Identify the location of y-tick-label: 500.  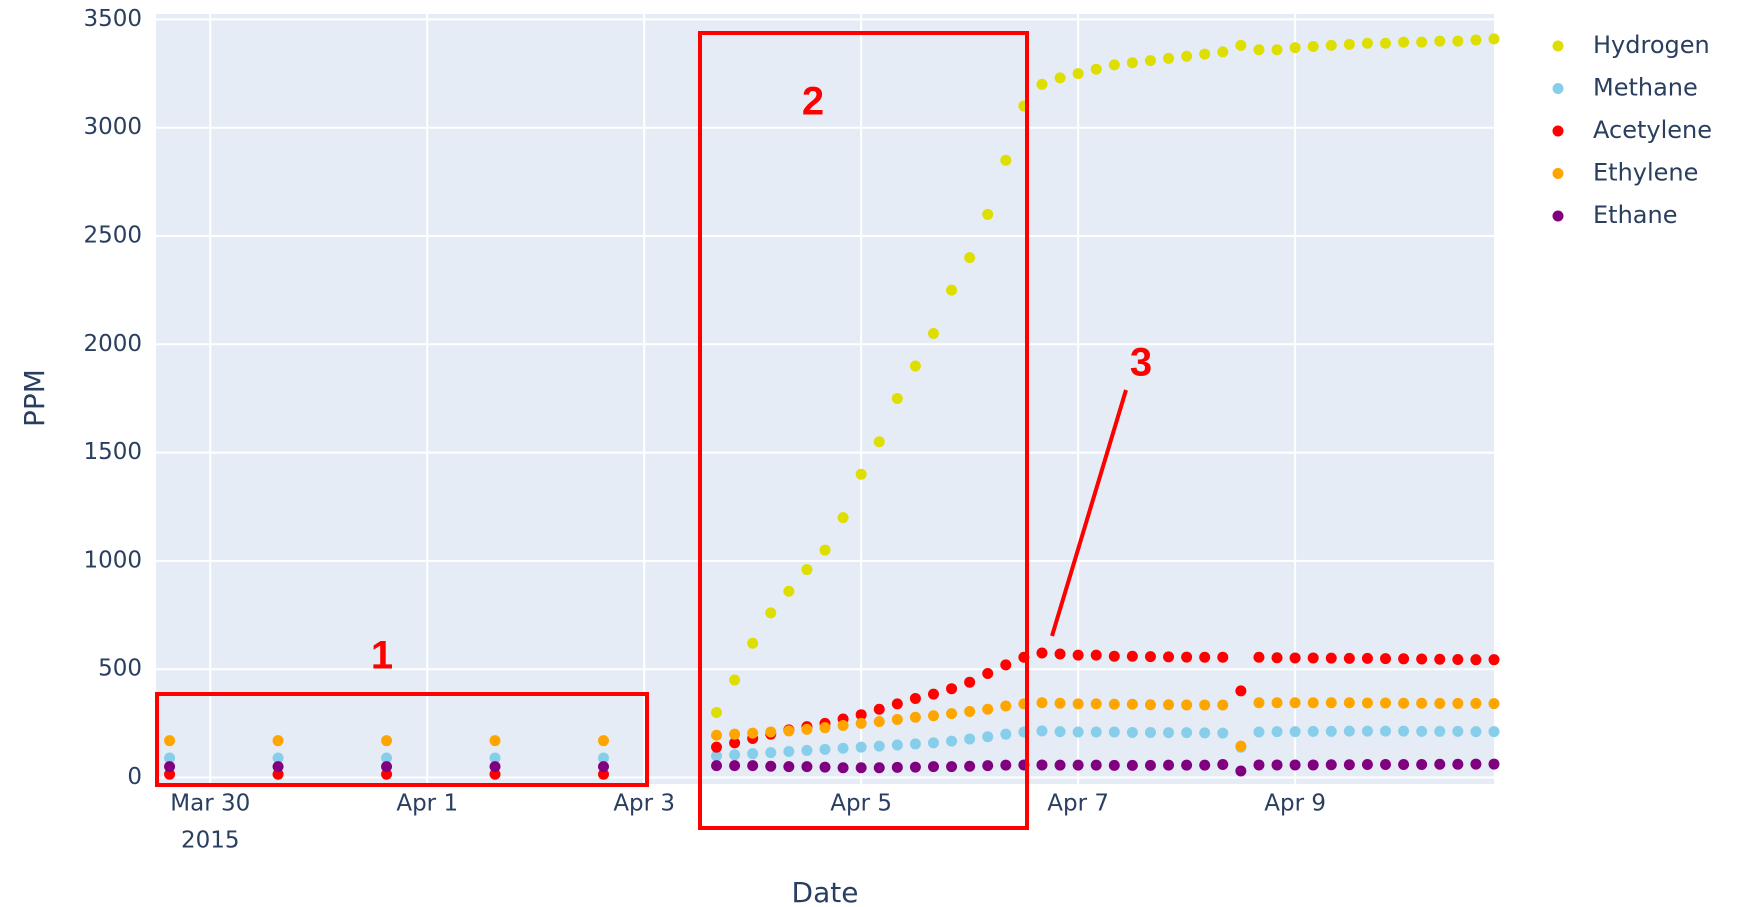
(120, 669).